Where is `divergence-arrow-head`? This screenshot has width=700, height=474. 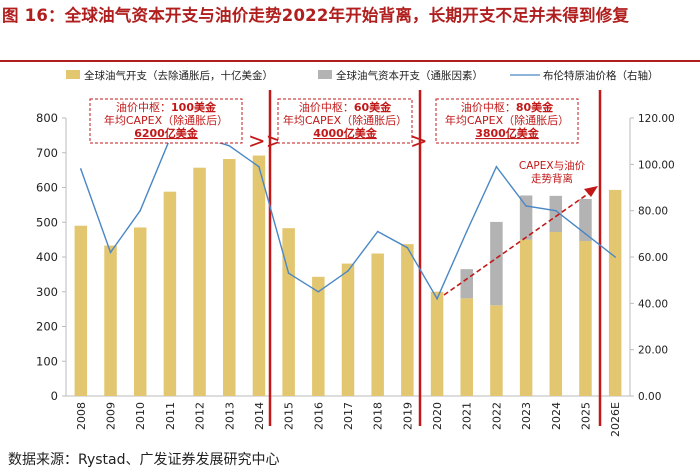
divergence-arrow-head is located at coordinates (591, 191).